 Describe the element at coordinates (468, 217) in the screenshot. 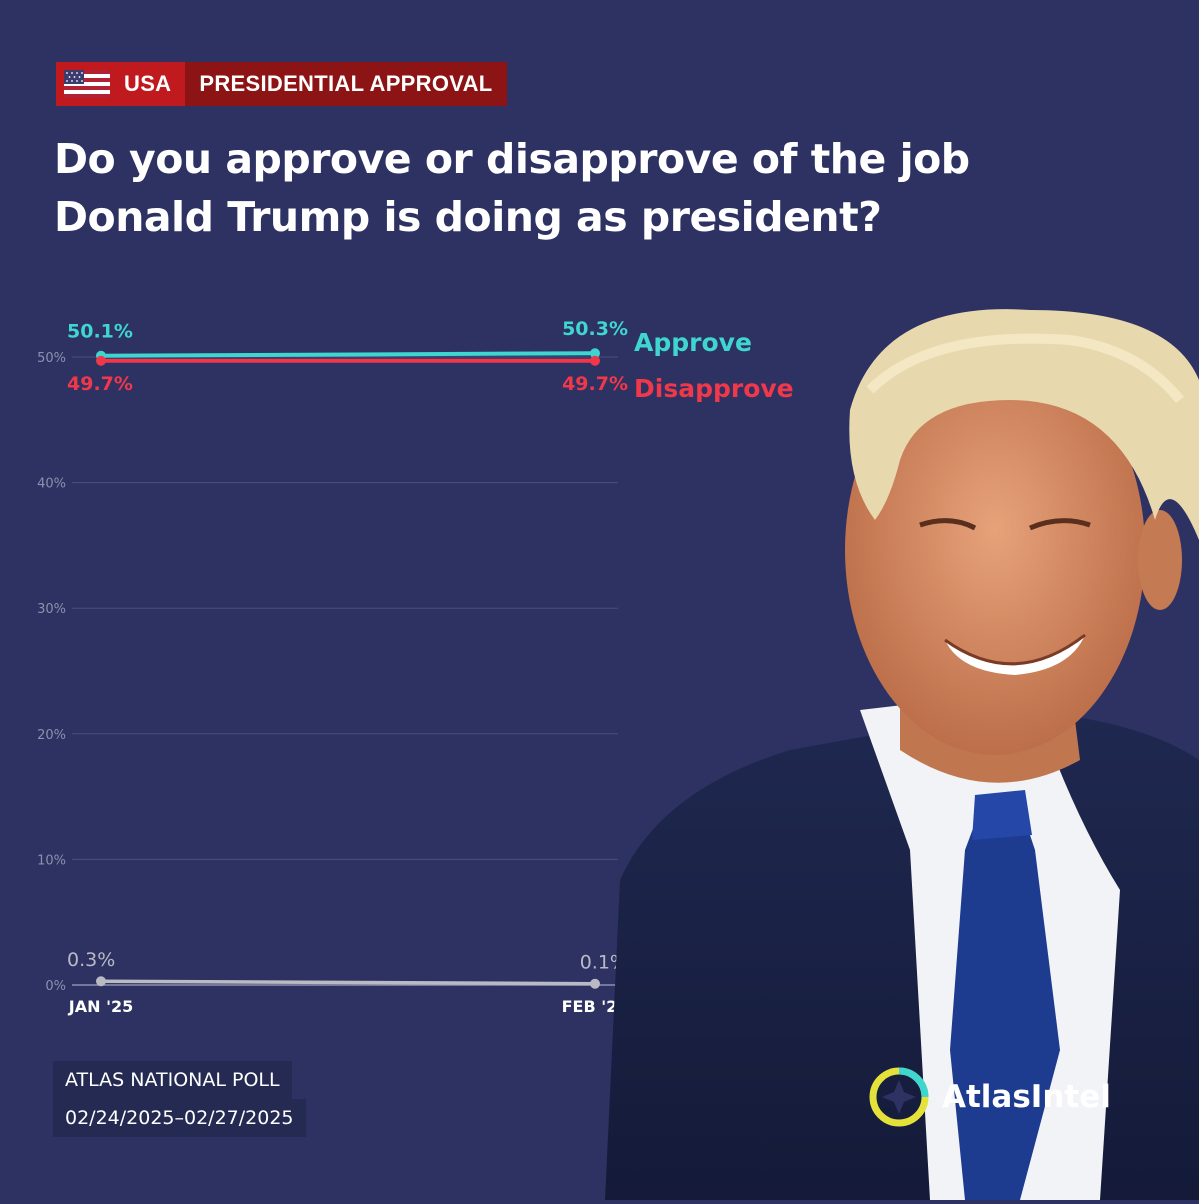

I see `question-line-2: Donald Trump is doing as president?` at that location.